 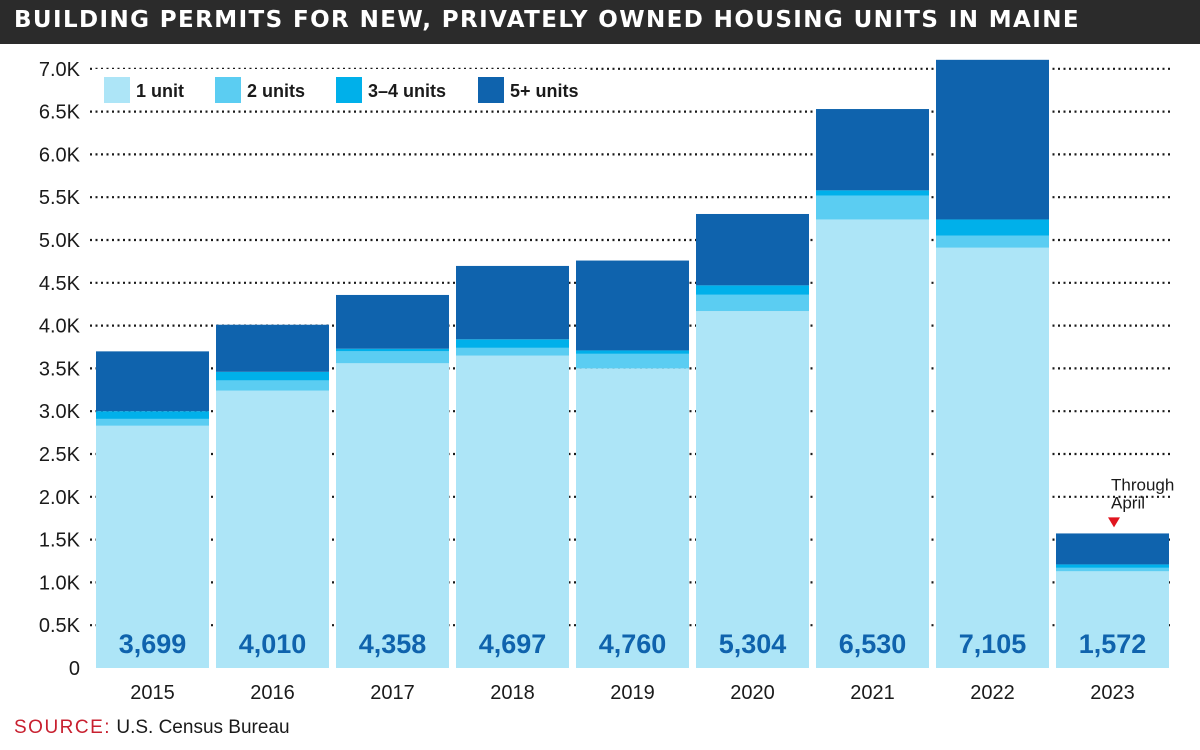 What do you see at coordinates (992, 241) in the screenshot?
I see `bar-2022-2-units` at bounding box center [992, 241].